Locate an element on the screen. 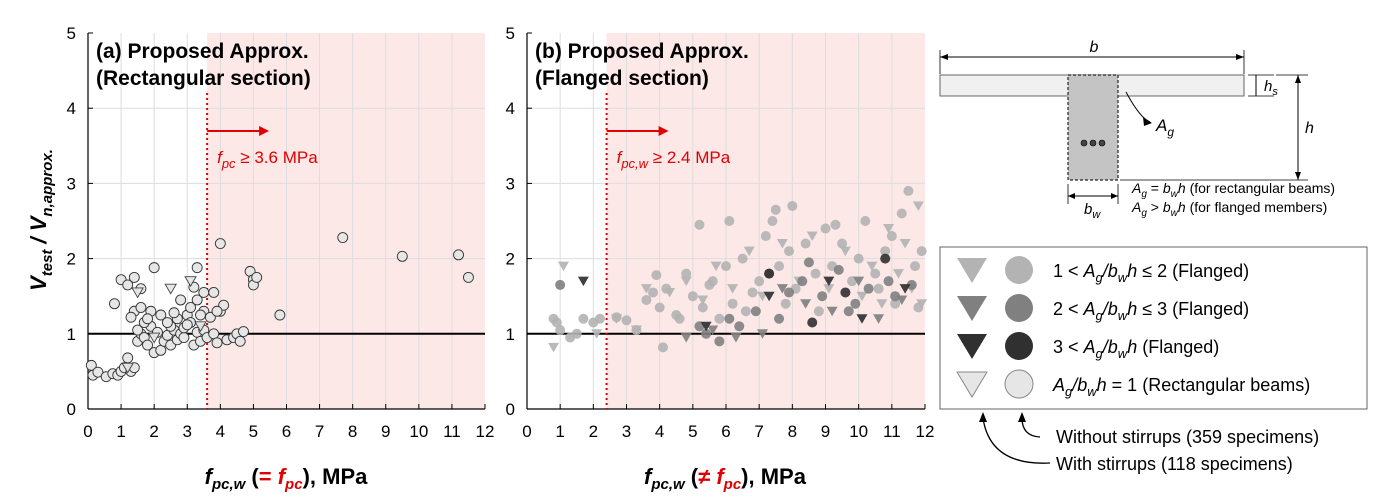 Image resolution: width=1393 pixels, height=503 pixels. diagram-bw-label: bw is located at coordinates (1092, 211).